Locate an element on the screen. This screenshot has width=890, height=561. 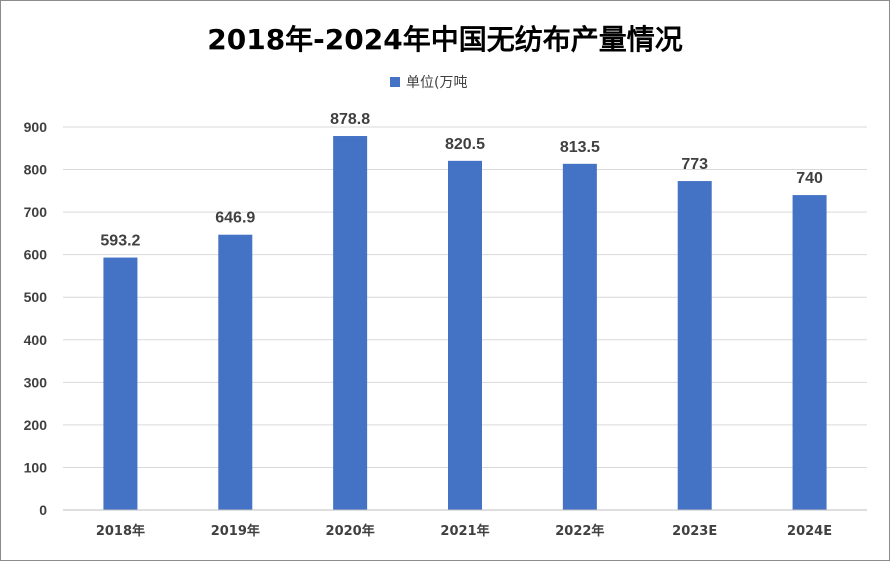
legend: 单位(万吨 is located at coordinates (428, 83).